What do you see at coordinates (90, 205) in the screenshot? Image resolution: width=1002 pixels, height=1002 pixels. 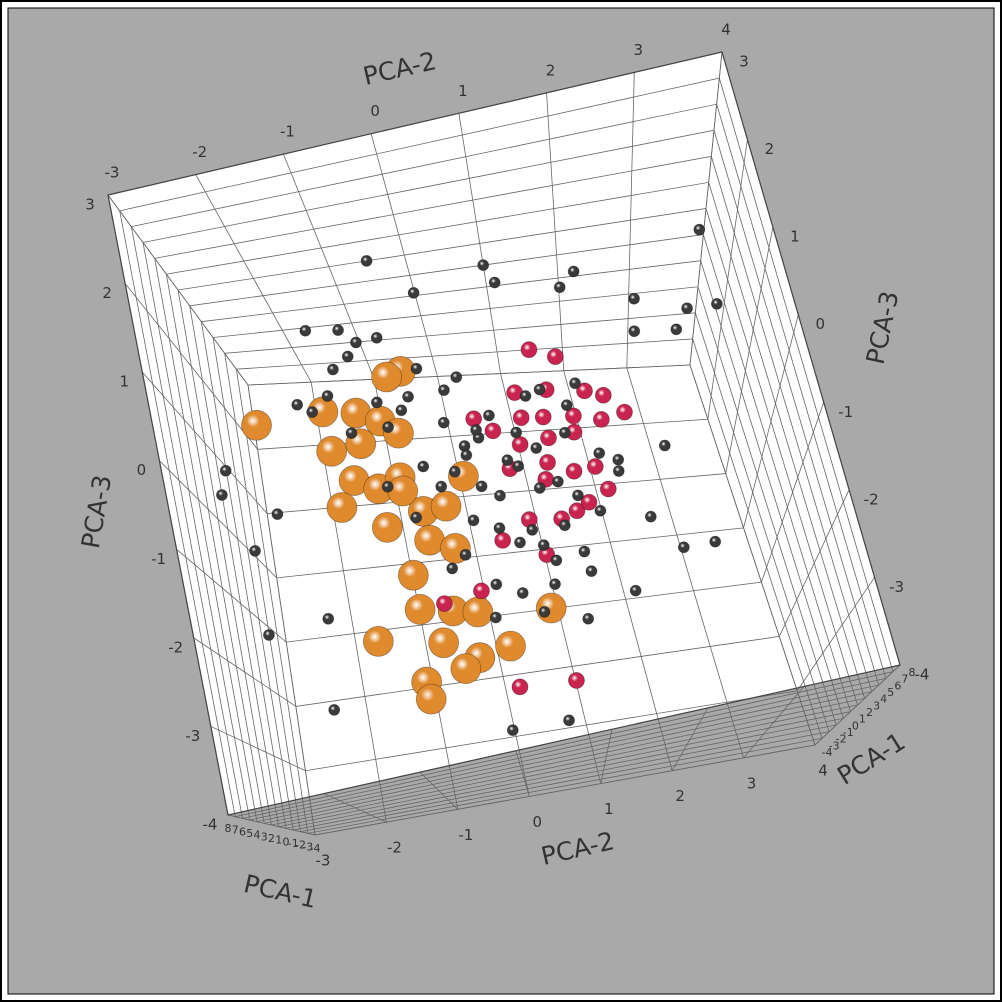 I see `z-tick-label: 3` at bounding box center [90, 205].